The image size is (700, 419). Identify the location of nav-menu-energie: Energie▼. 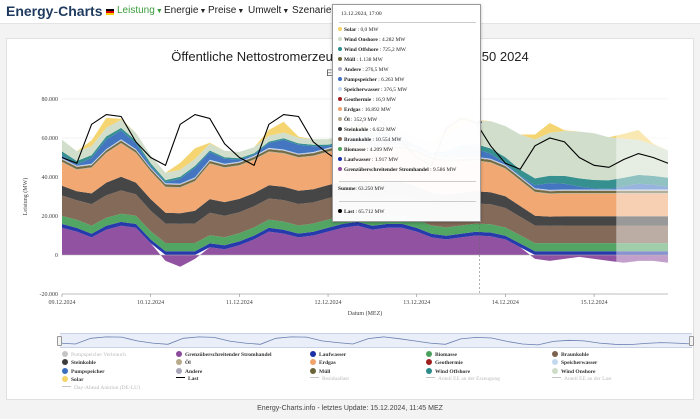
(185, 10).